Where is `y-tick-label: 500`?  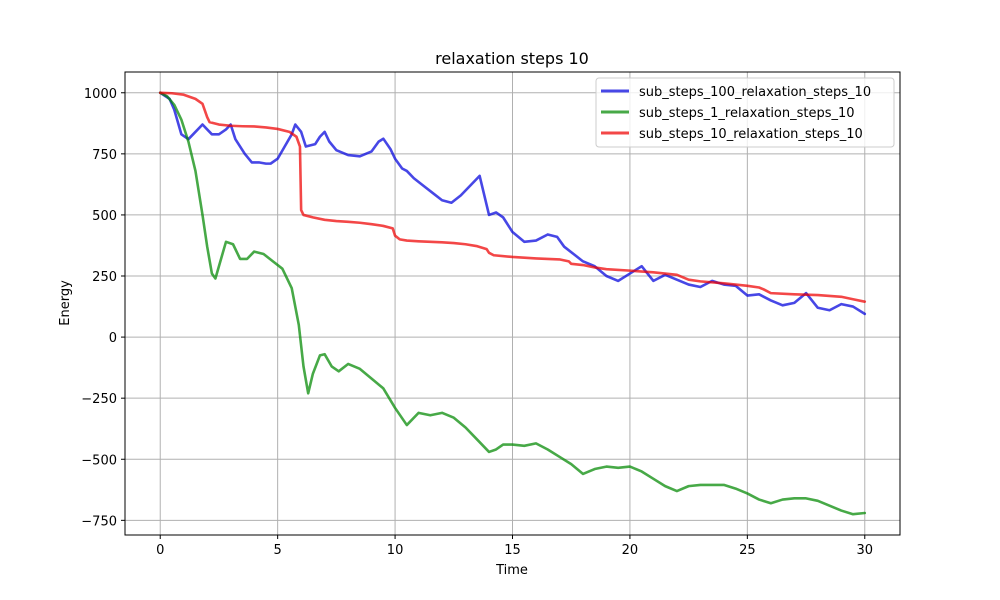
y-tick-label: 500 is located at coordinates (104, 216).